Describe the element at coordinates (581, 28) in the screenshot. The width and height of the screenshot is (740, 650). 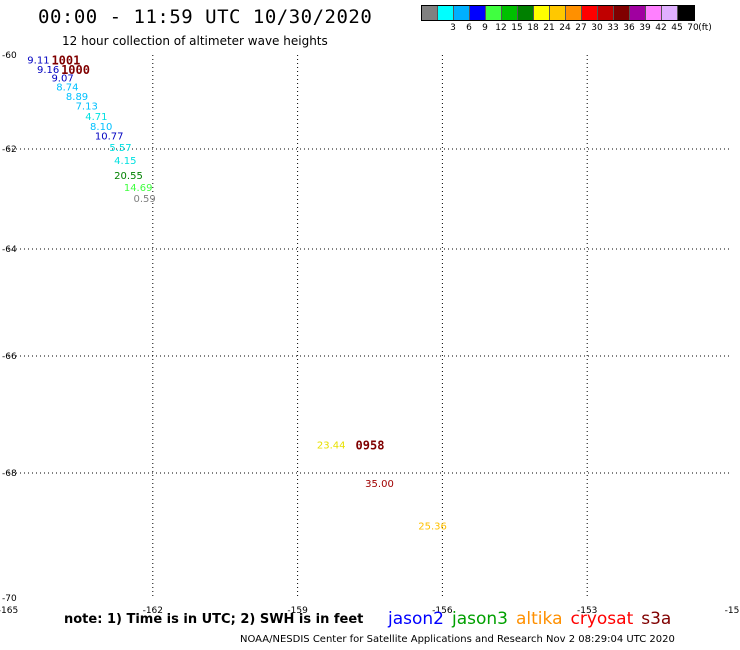
I see `legend-label: 27` at that location.